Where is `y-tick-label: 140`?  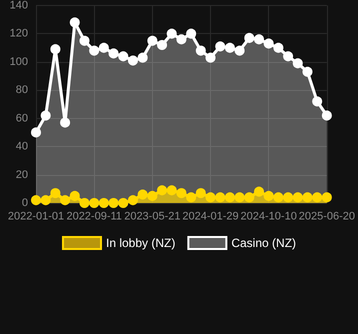 y-tick-label: 140 is located at coordinates (19, 6).